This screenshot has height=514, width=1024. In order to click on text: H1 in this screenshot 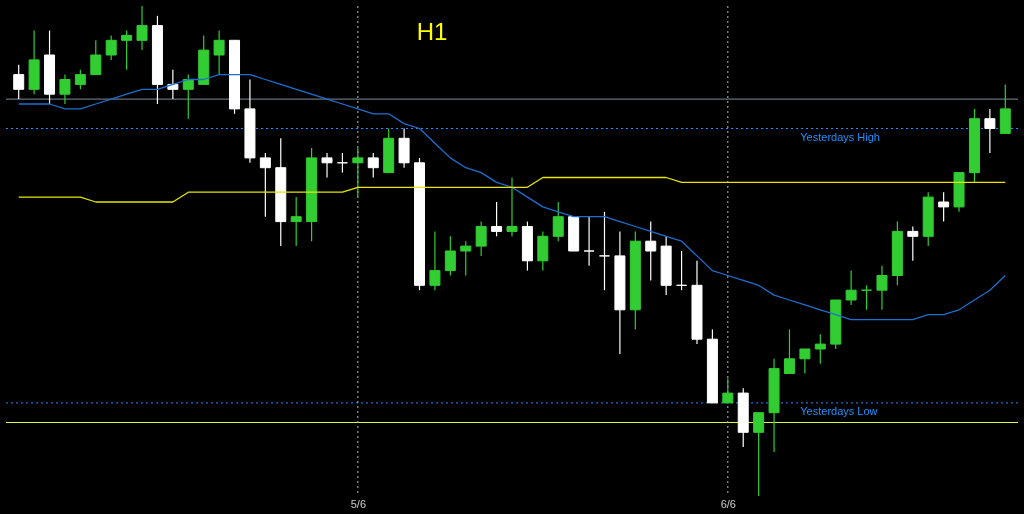, I will do `click(432, 32)`.